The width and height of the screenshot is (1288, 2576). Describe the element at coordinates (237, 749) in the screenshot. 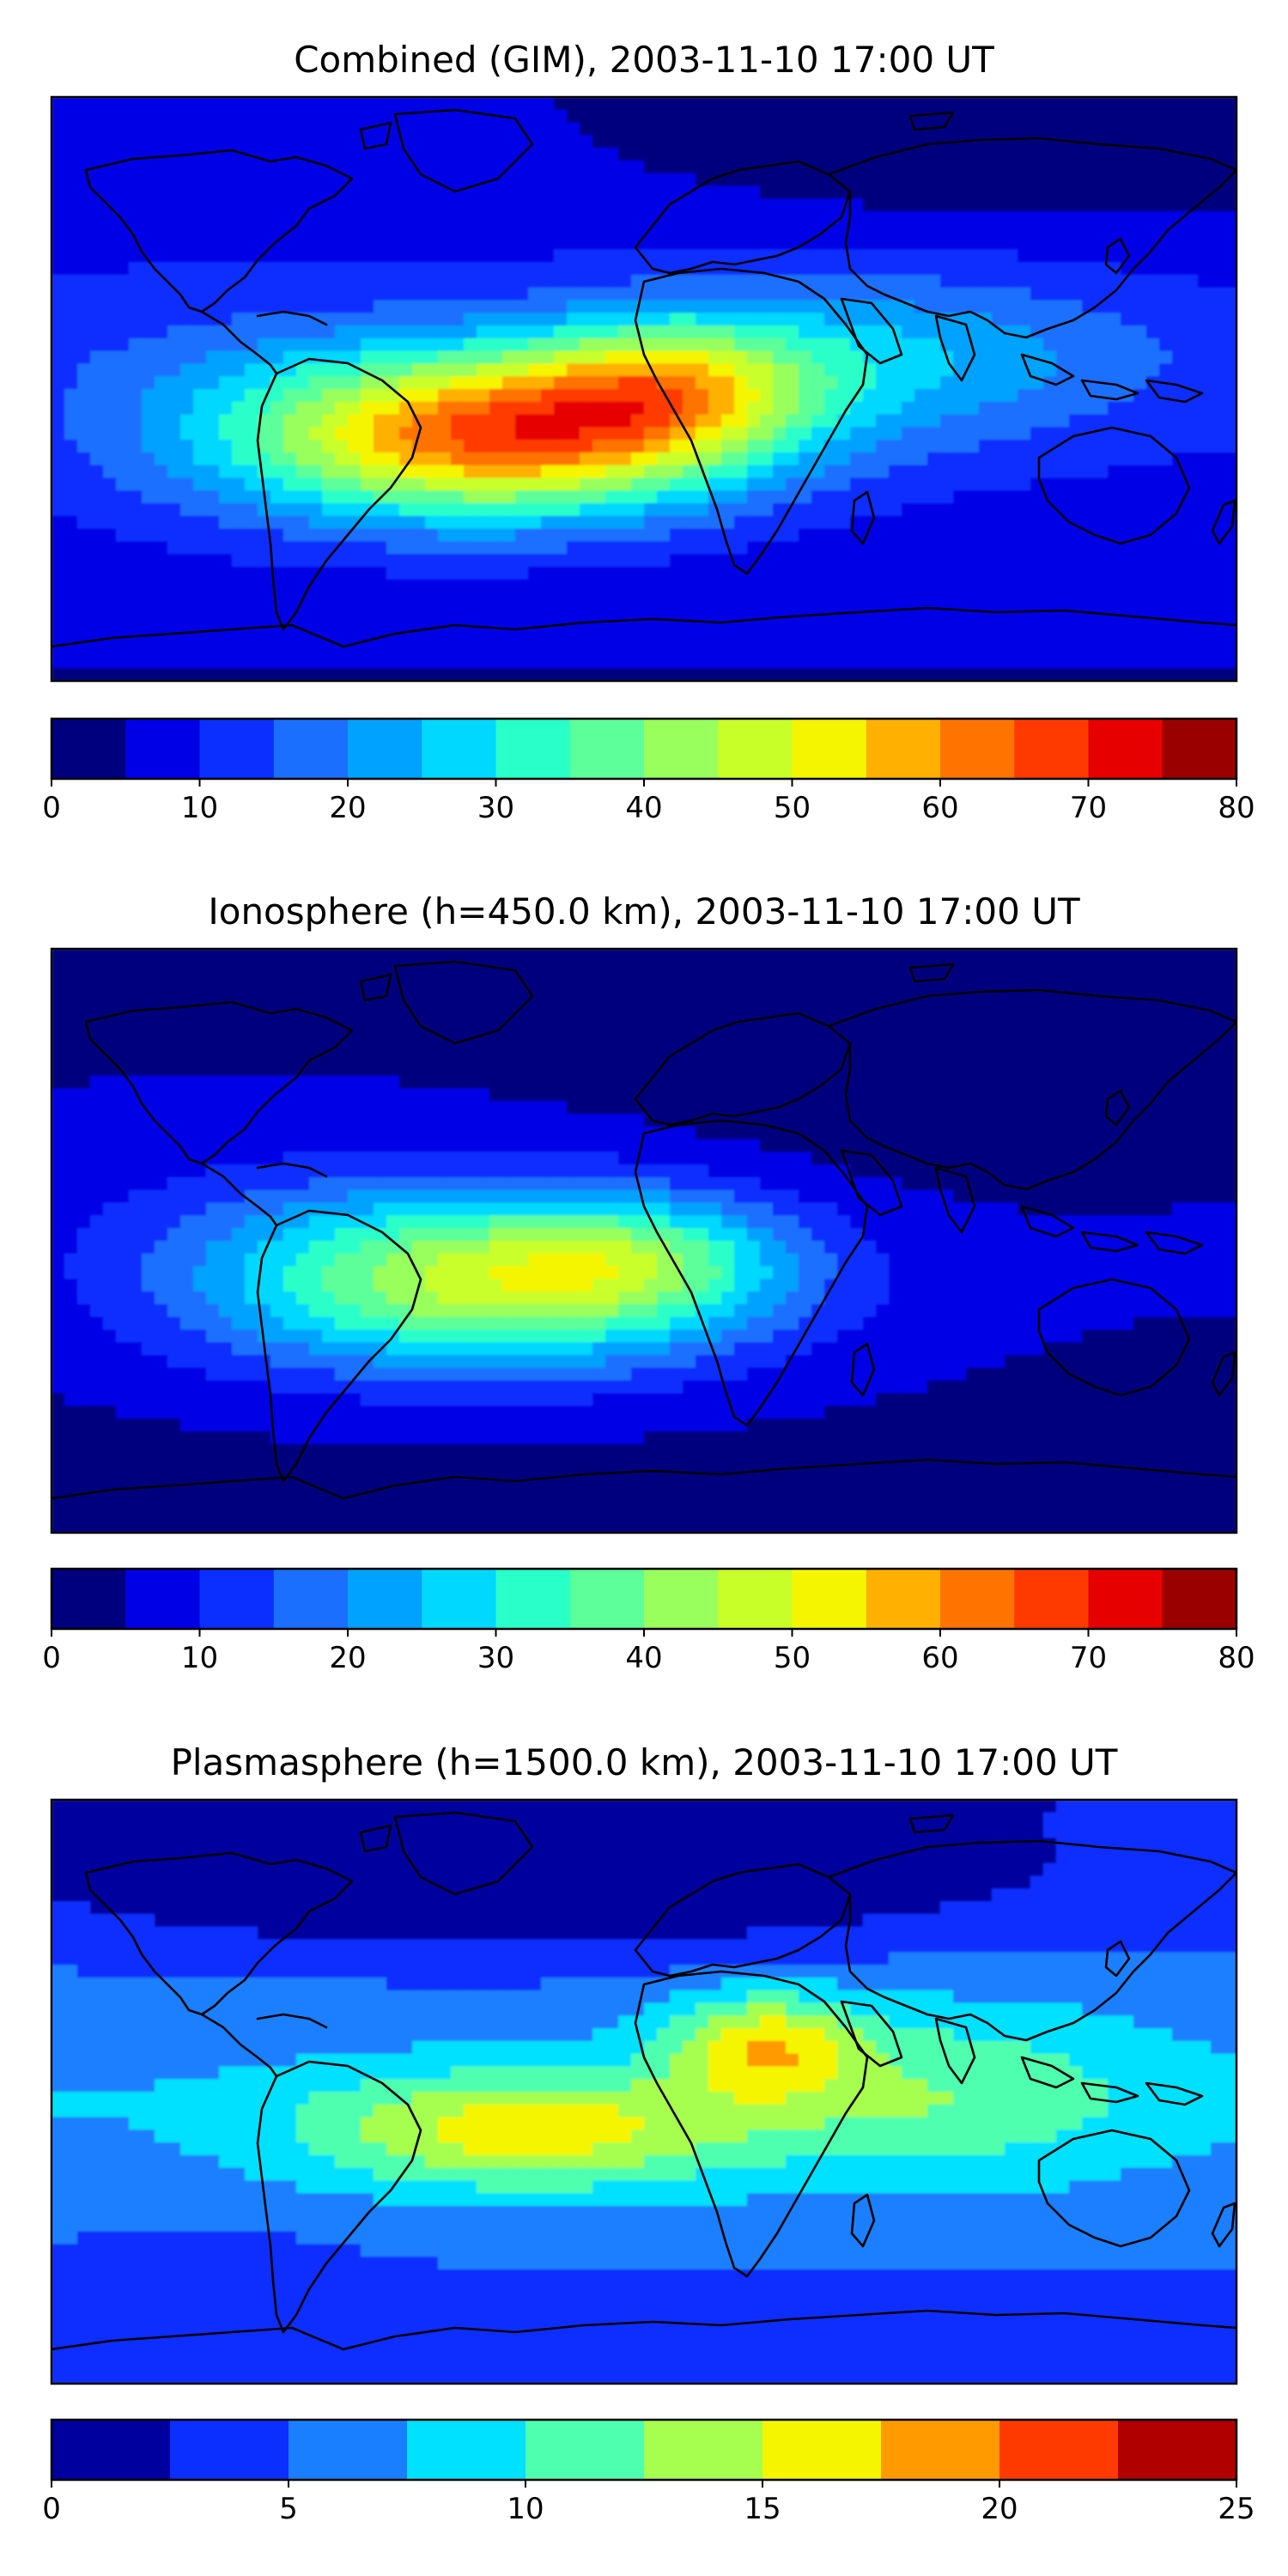

I see `colorbar-segment` at that location.